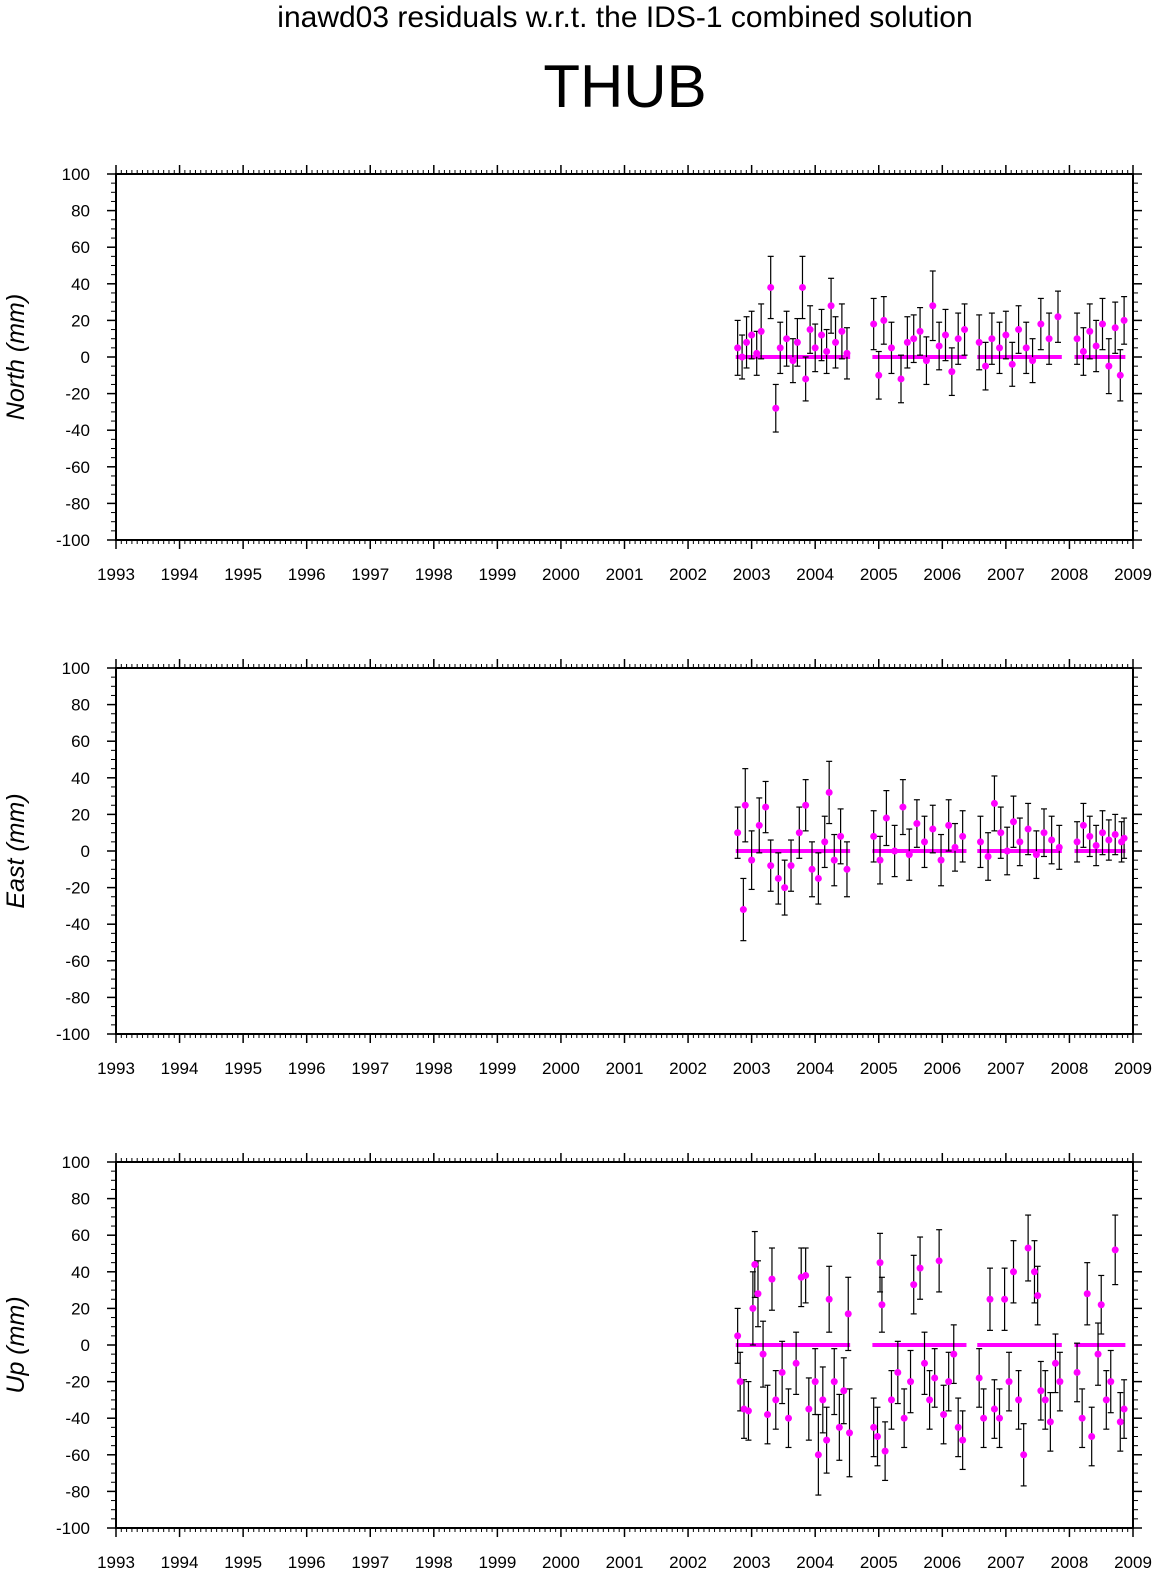 The width and height of the screenshot is (1160, 1575). I want to click on east-y-tick-label: 0, so click(85, 851).